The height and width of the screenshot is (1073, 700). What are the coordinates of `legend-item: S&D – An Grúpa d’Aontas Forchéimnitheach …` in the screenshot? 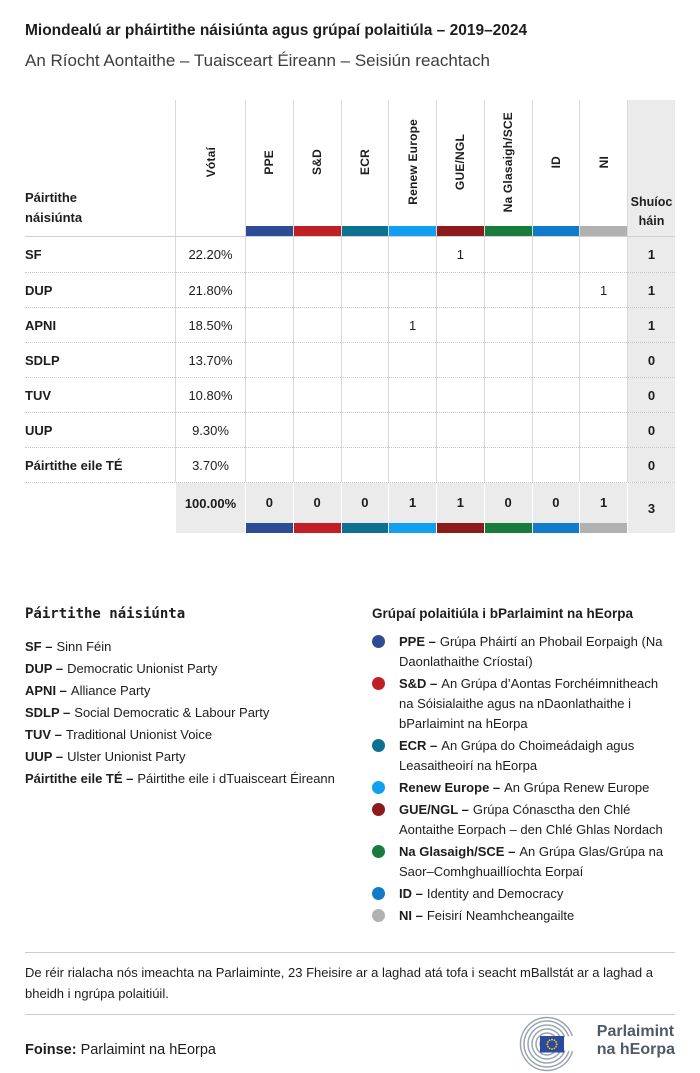 It's located at (523, 704).